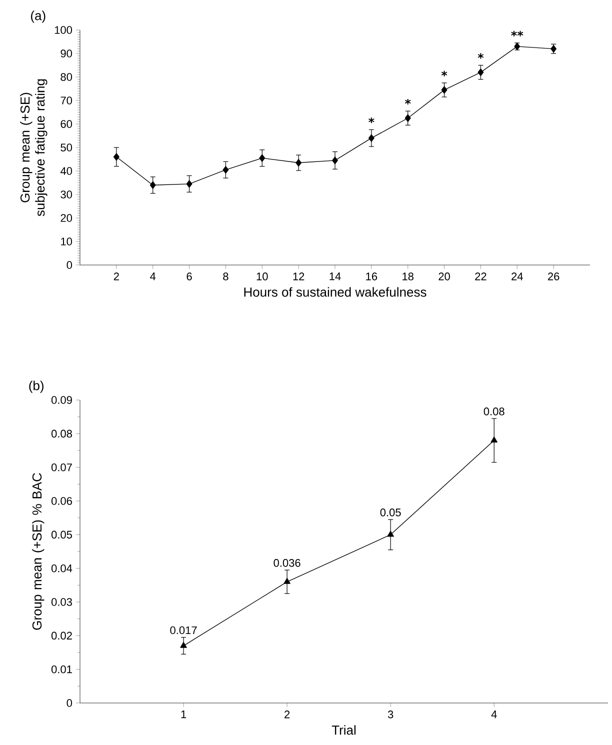  What do you see at coordinates (189, 276) in the screenshot?
I see `x-tick-label: 6` at bounding box center [189, 276].